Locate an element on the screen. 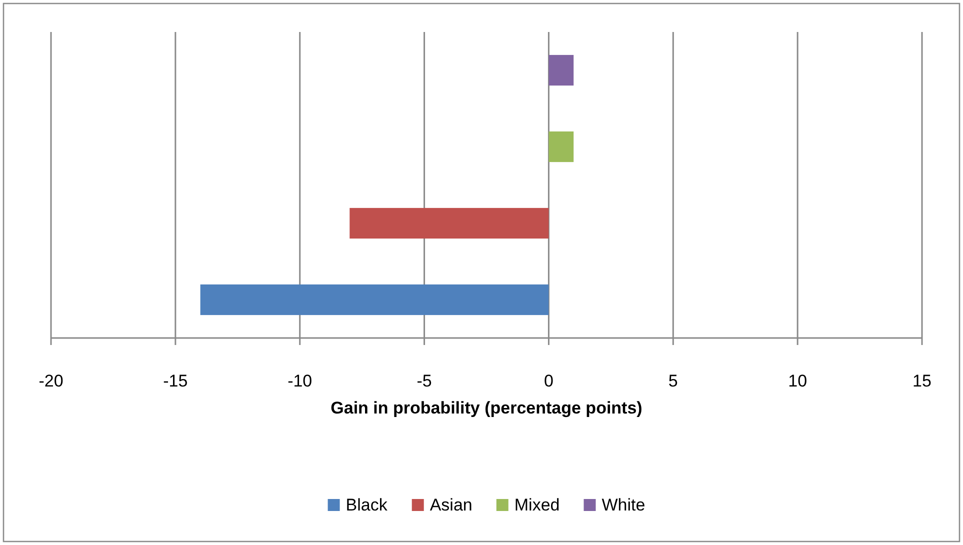 This screenshot has height=545, width=963. legend-label: Mixed is located at coordinates (537, 505).